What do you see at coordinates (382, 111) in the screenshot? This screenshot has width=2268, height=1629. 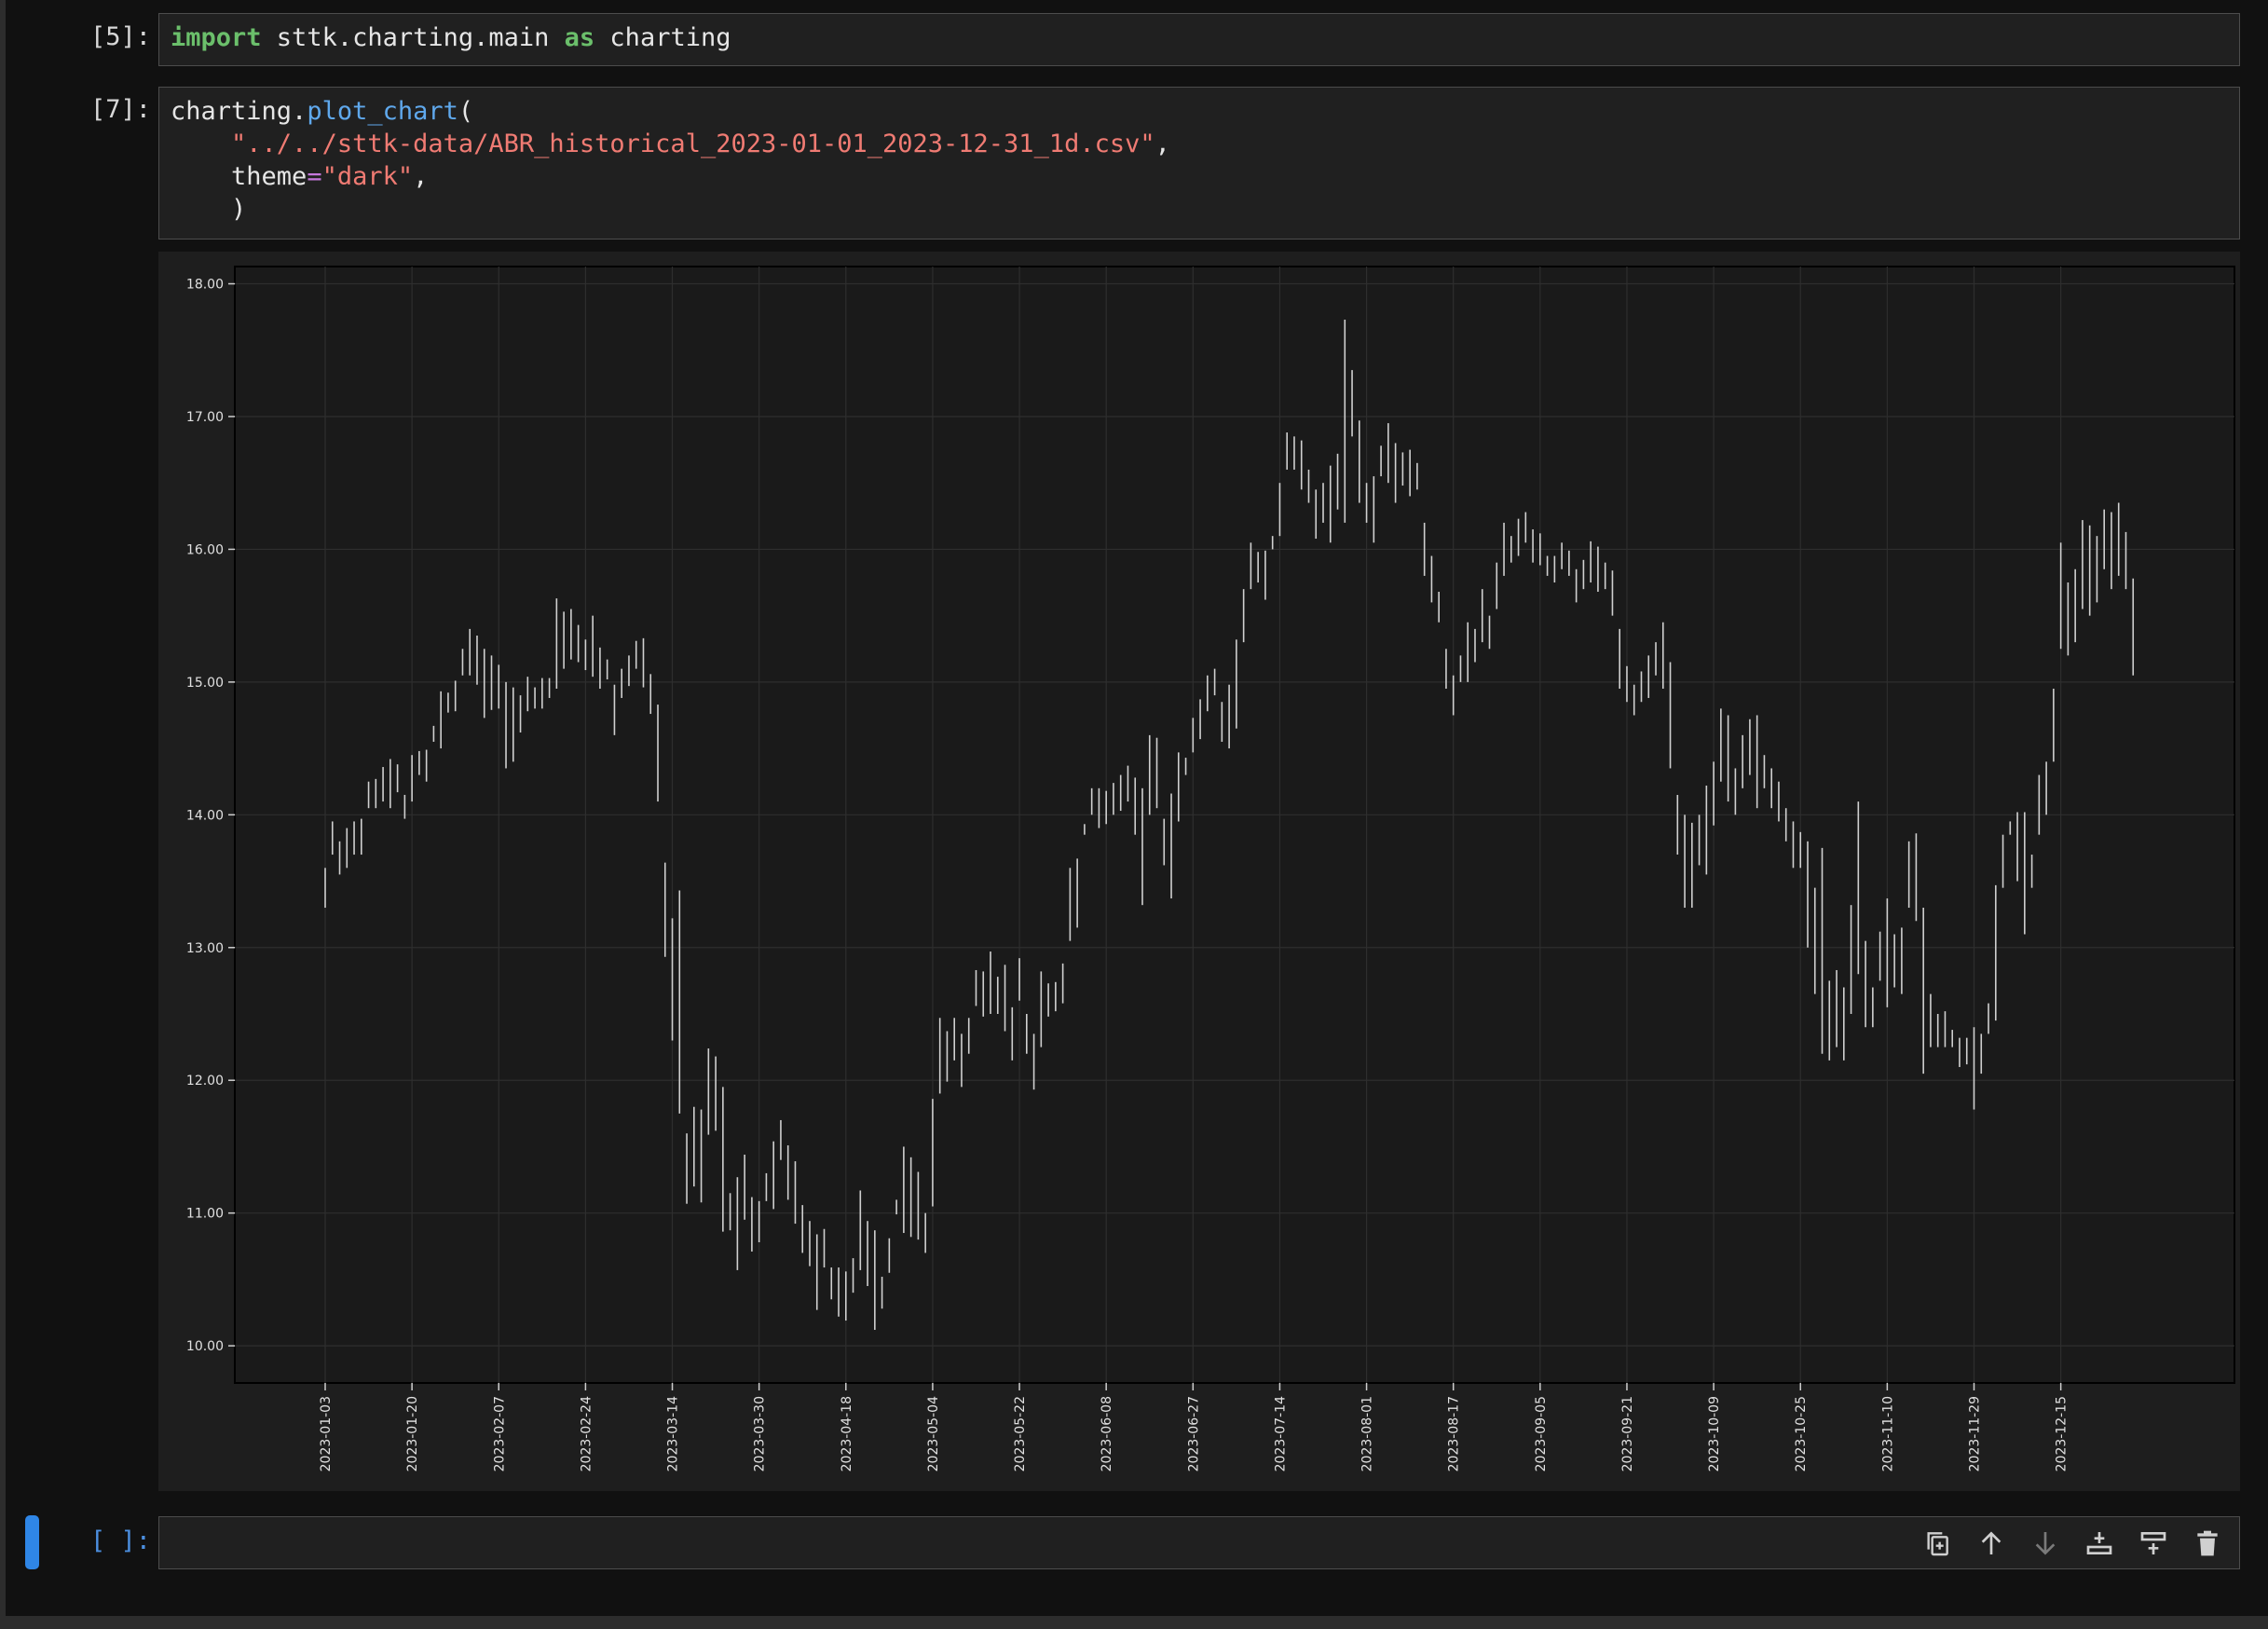 I see `code-token: plot_chart` at bounding box center [382, 111].